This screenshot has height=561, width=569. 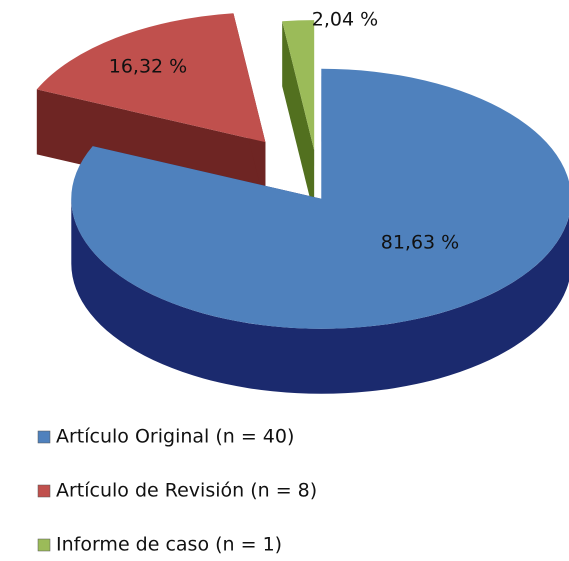 I want to click on legend-label: Artículo Original (n = 40), so click(x=175, y=437).